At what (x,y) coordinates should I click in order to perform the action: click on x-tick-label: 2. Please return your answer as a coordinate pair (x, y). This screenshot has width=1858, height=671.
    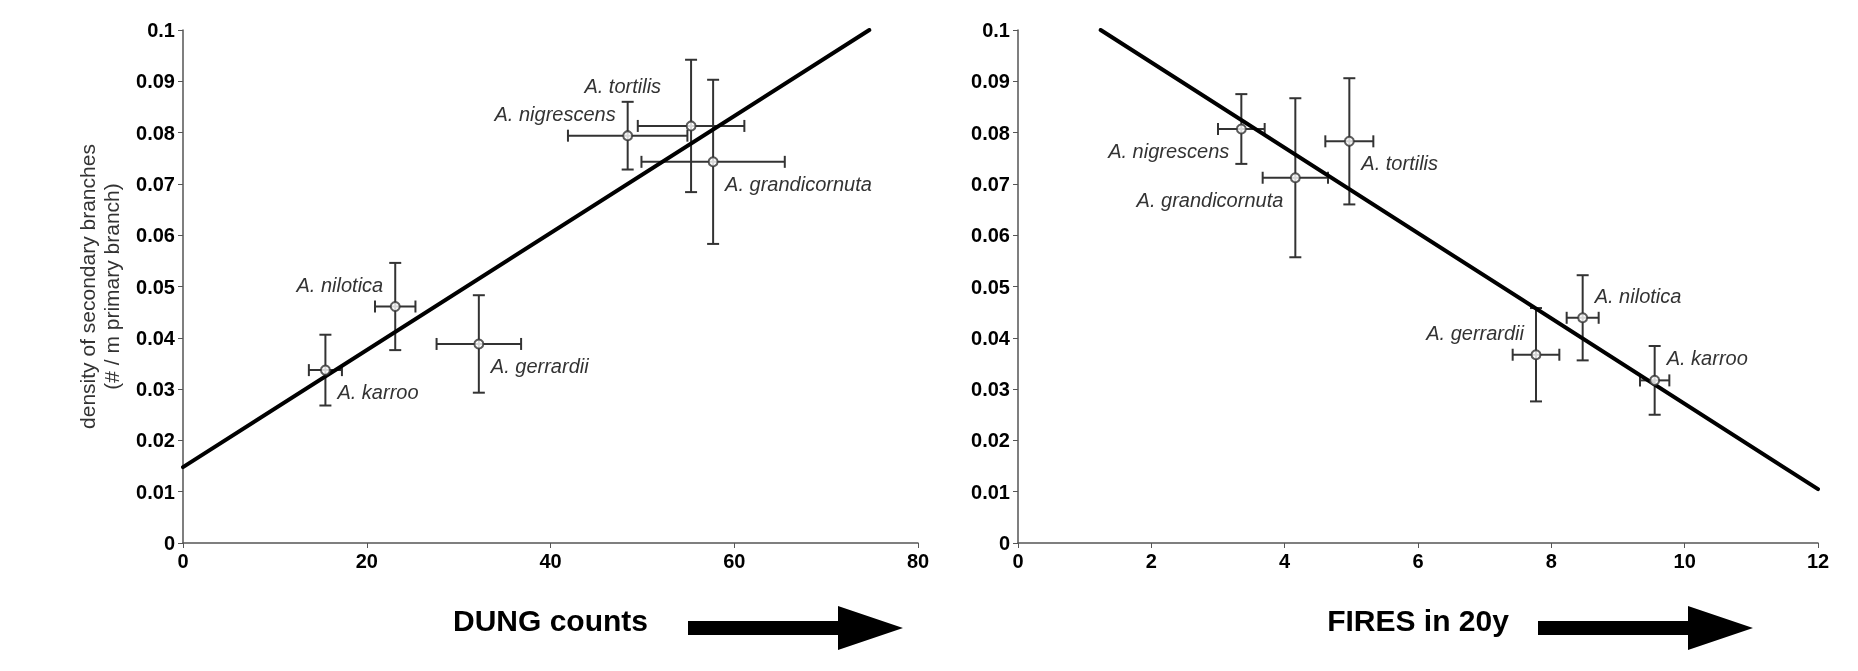
    Looking at the image, I should click on (1151, 561).